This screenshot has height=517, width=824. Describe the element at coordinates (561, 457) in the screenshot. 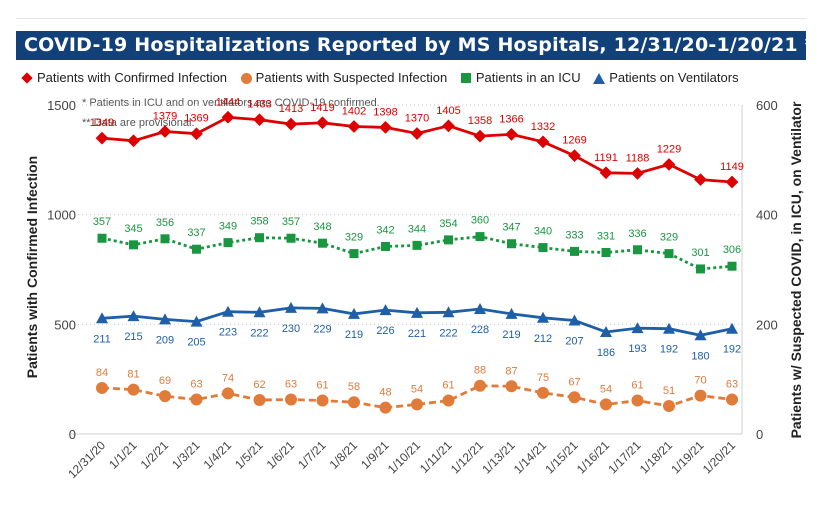

I see `x-tick-label: 1/15/21` at that location.